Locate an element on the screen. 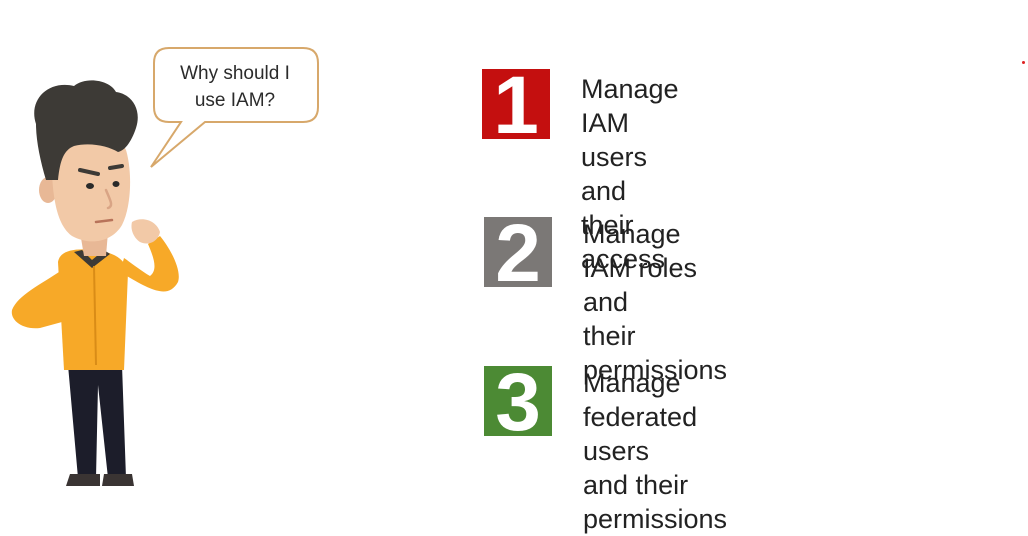 The image size is (1028, 536). number-badge-3: 3 is located at coordinates (518, 403).